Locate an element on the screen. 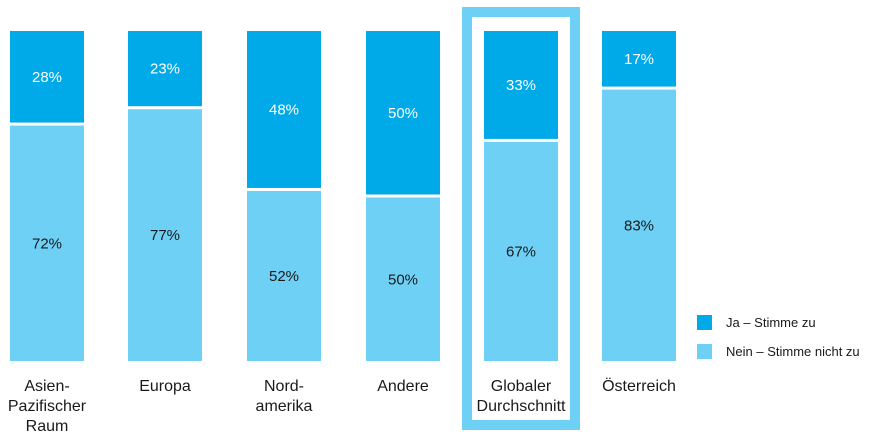  bar-nein-andere is located at coordinates (403, 279).